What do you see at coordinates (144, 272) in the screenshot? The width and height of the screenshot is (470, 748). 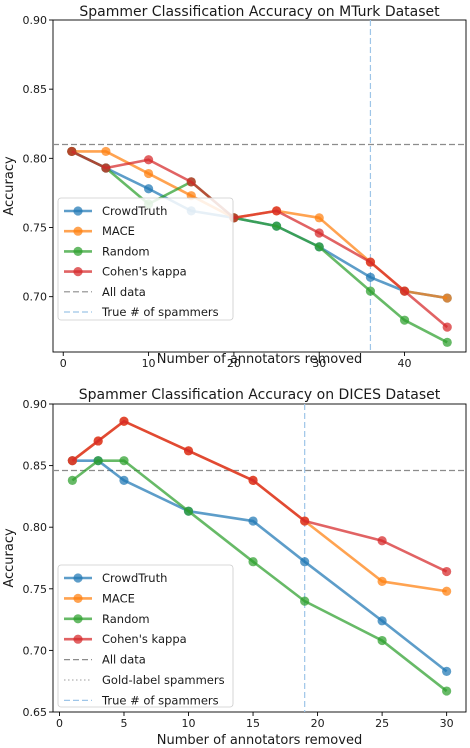 I see `legend-label-cohen-s-kappa: Cohen's kappa` at bounding box center [144, 272].